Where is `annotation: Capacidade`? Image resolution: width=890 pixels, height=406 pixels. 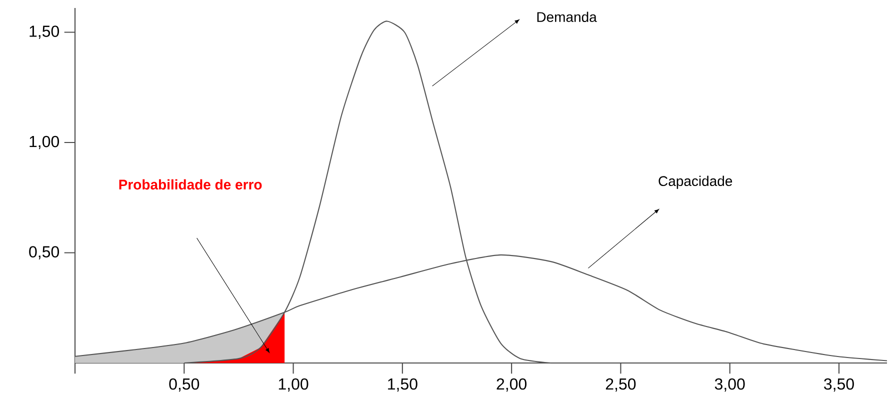 annotation: Capacidade is located at coordinates (695, 182).